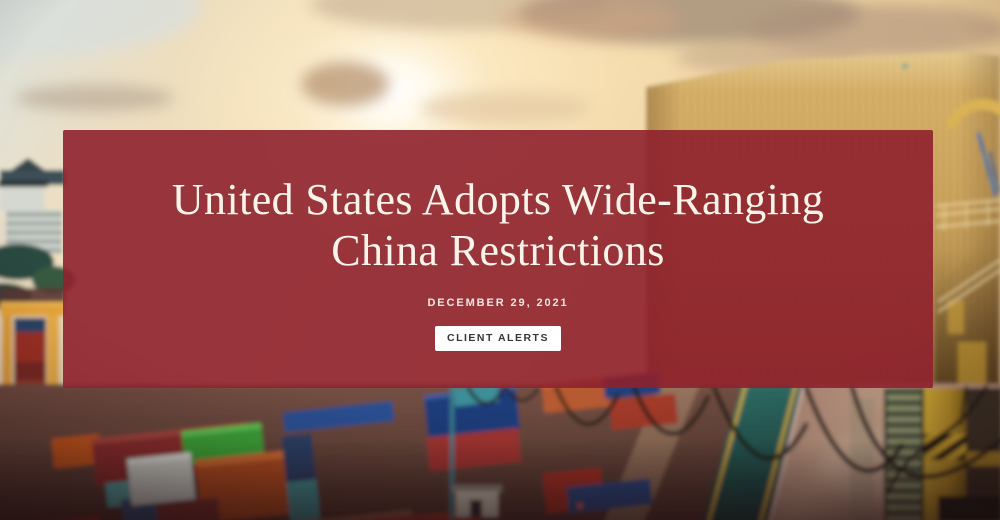  What do you see at coordinates (498, 199) in the screenshot?
I see `article-title-line-1: United States Adopts Wide-Ranging` at bounding box center [498, 199].